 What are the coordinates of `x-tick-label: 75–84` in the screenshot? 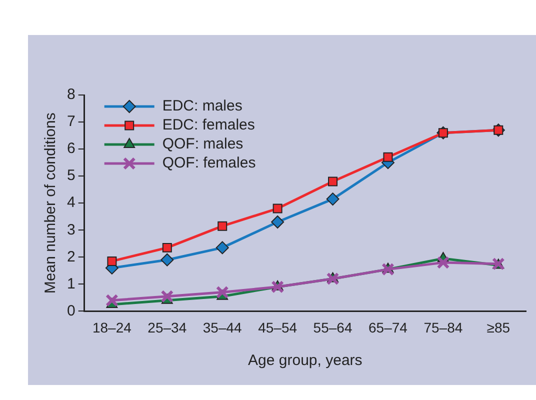 It's located at (443, 327).